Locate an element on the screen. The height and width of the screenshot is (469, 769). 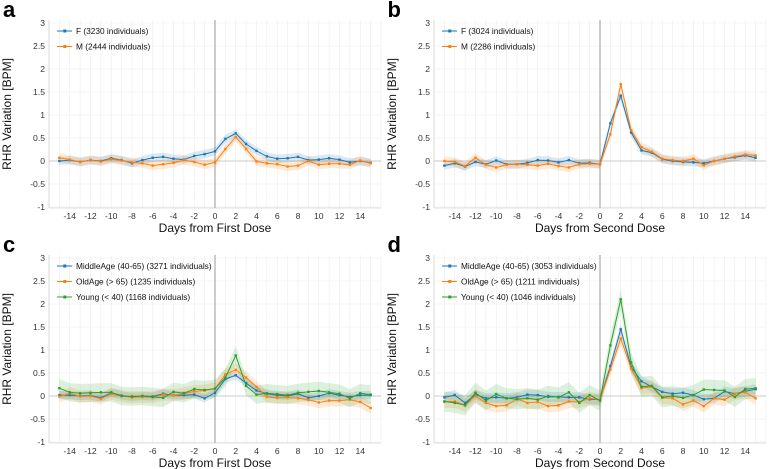
panel-label-a: a is located at coordinates (9, 11).